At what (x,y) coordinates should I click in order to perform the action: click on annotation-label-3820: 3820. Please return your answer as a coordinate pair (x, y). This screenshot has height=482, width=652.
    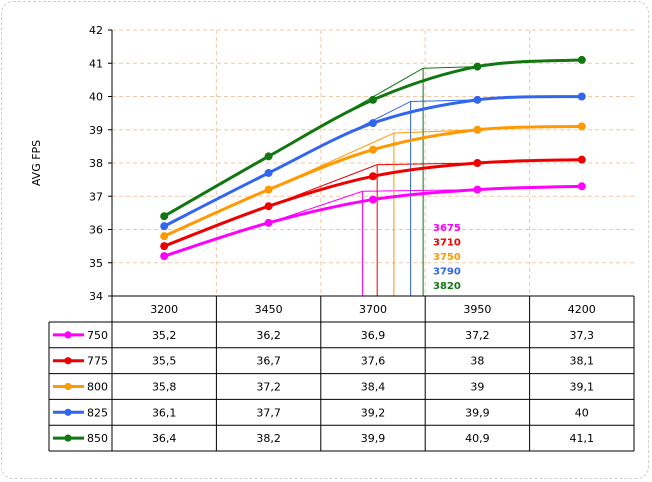
    Looking at the image, I should click on (447, 286).